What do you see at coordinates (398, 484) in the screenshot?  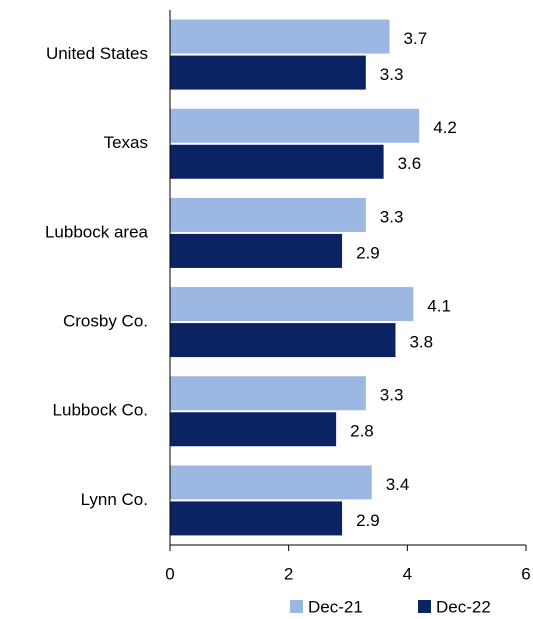 I see `data-label: 3.4` at bounding box center [398, 484].